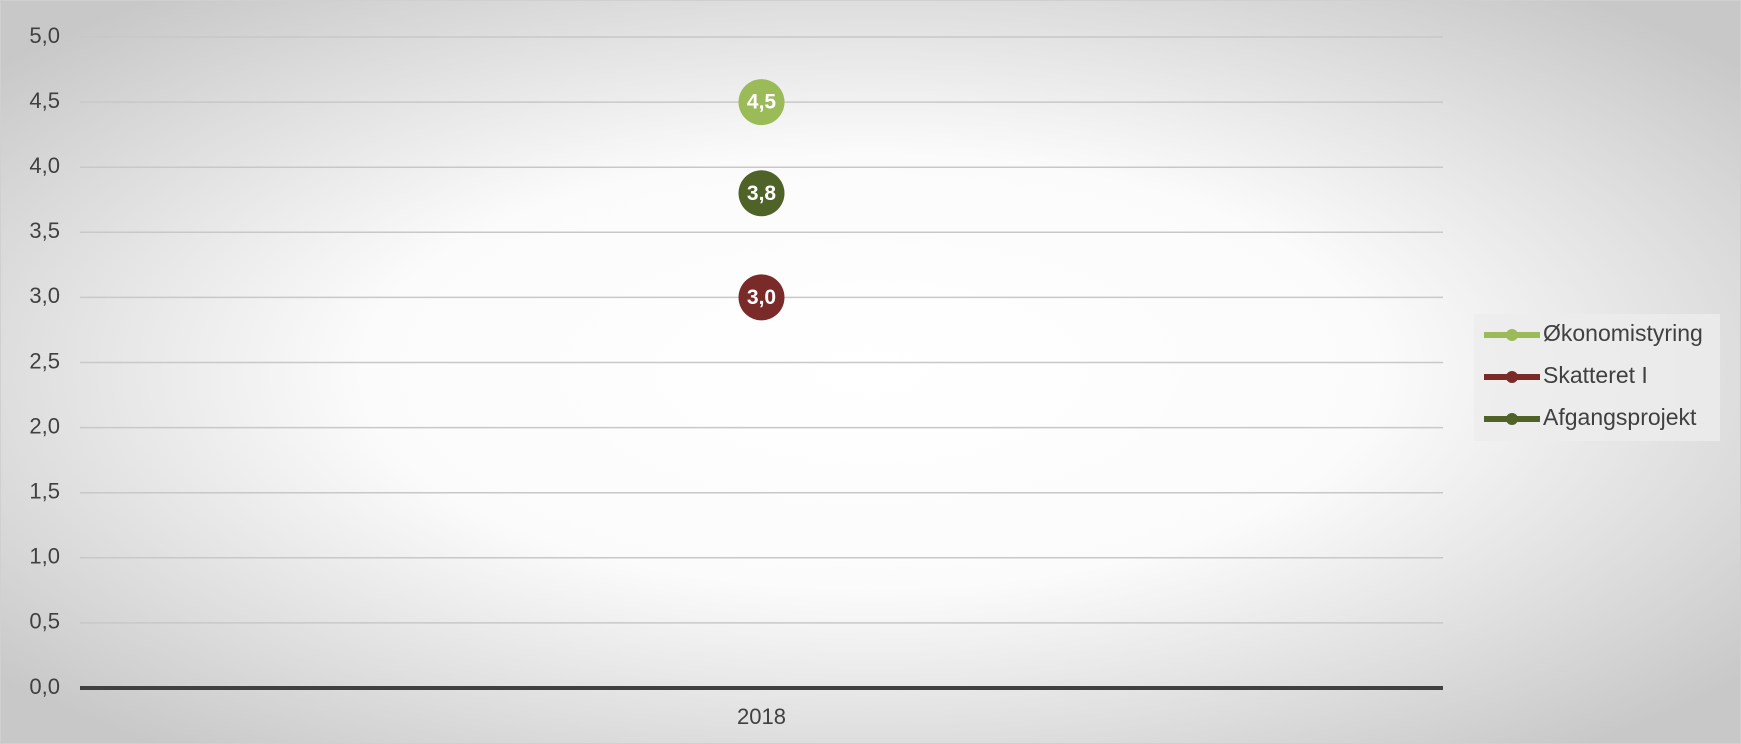  What do you see at coordinates (44, 556) in the screenshot?
I see `y-tick-label: 1,0` at bounding box center [44, 556].